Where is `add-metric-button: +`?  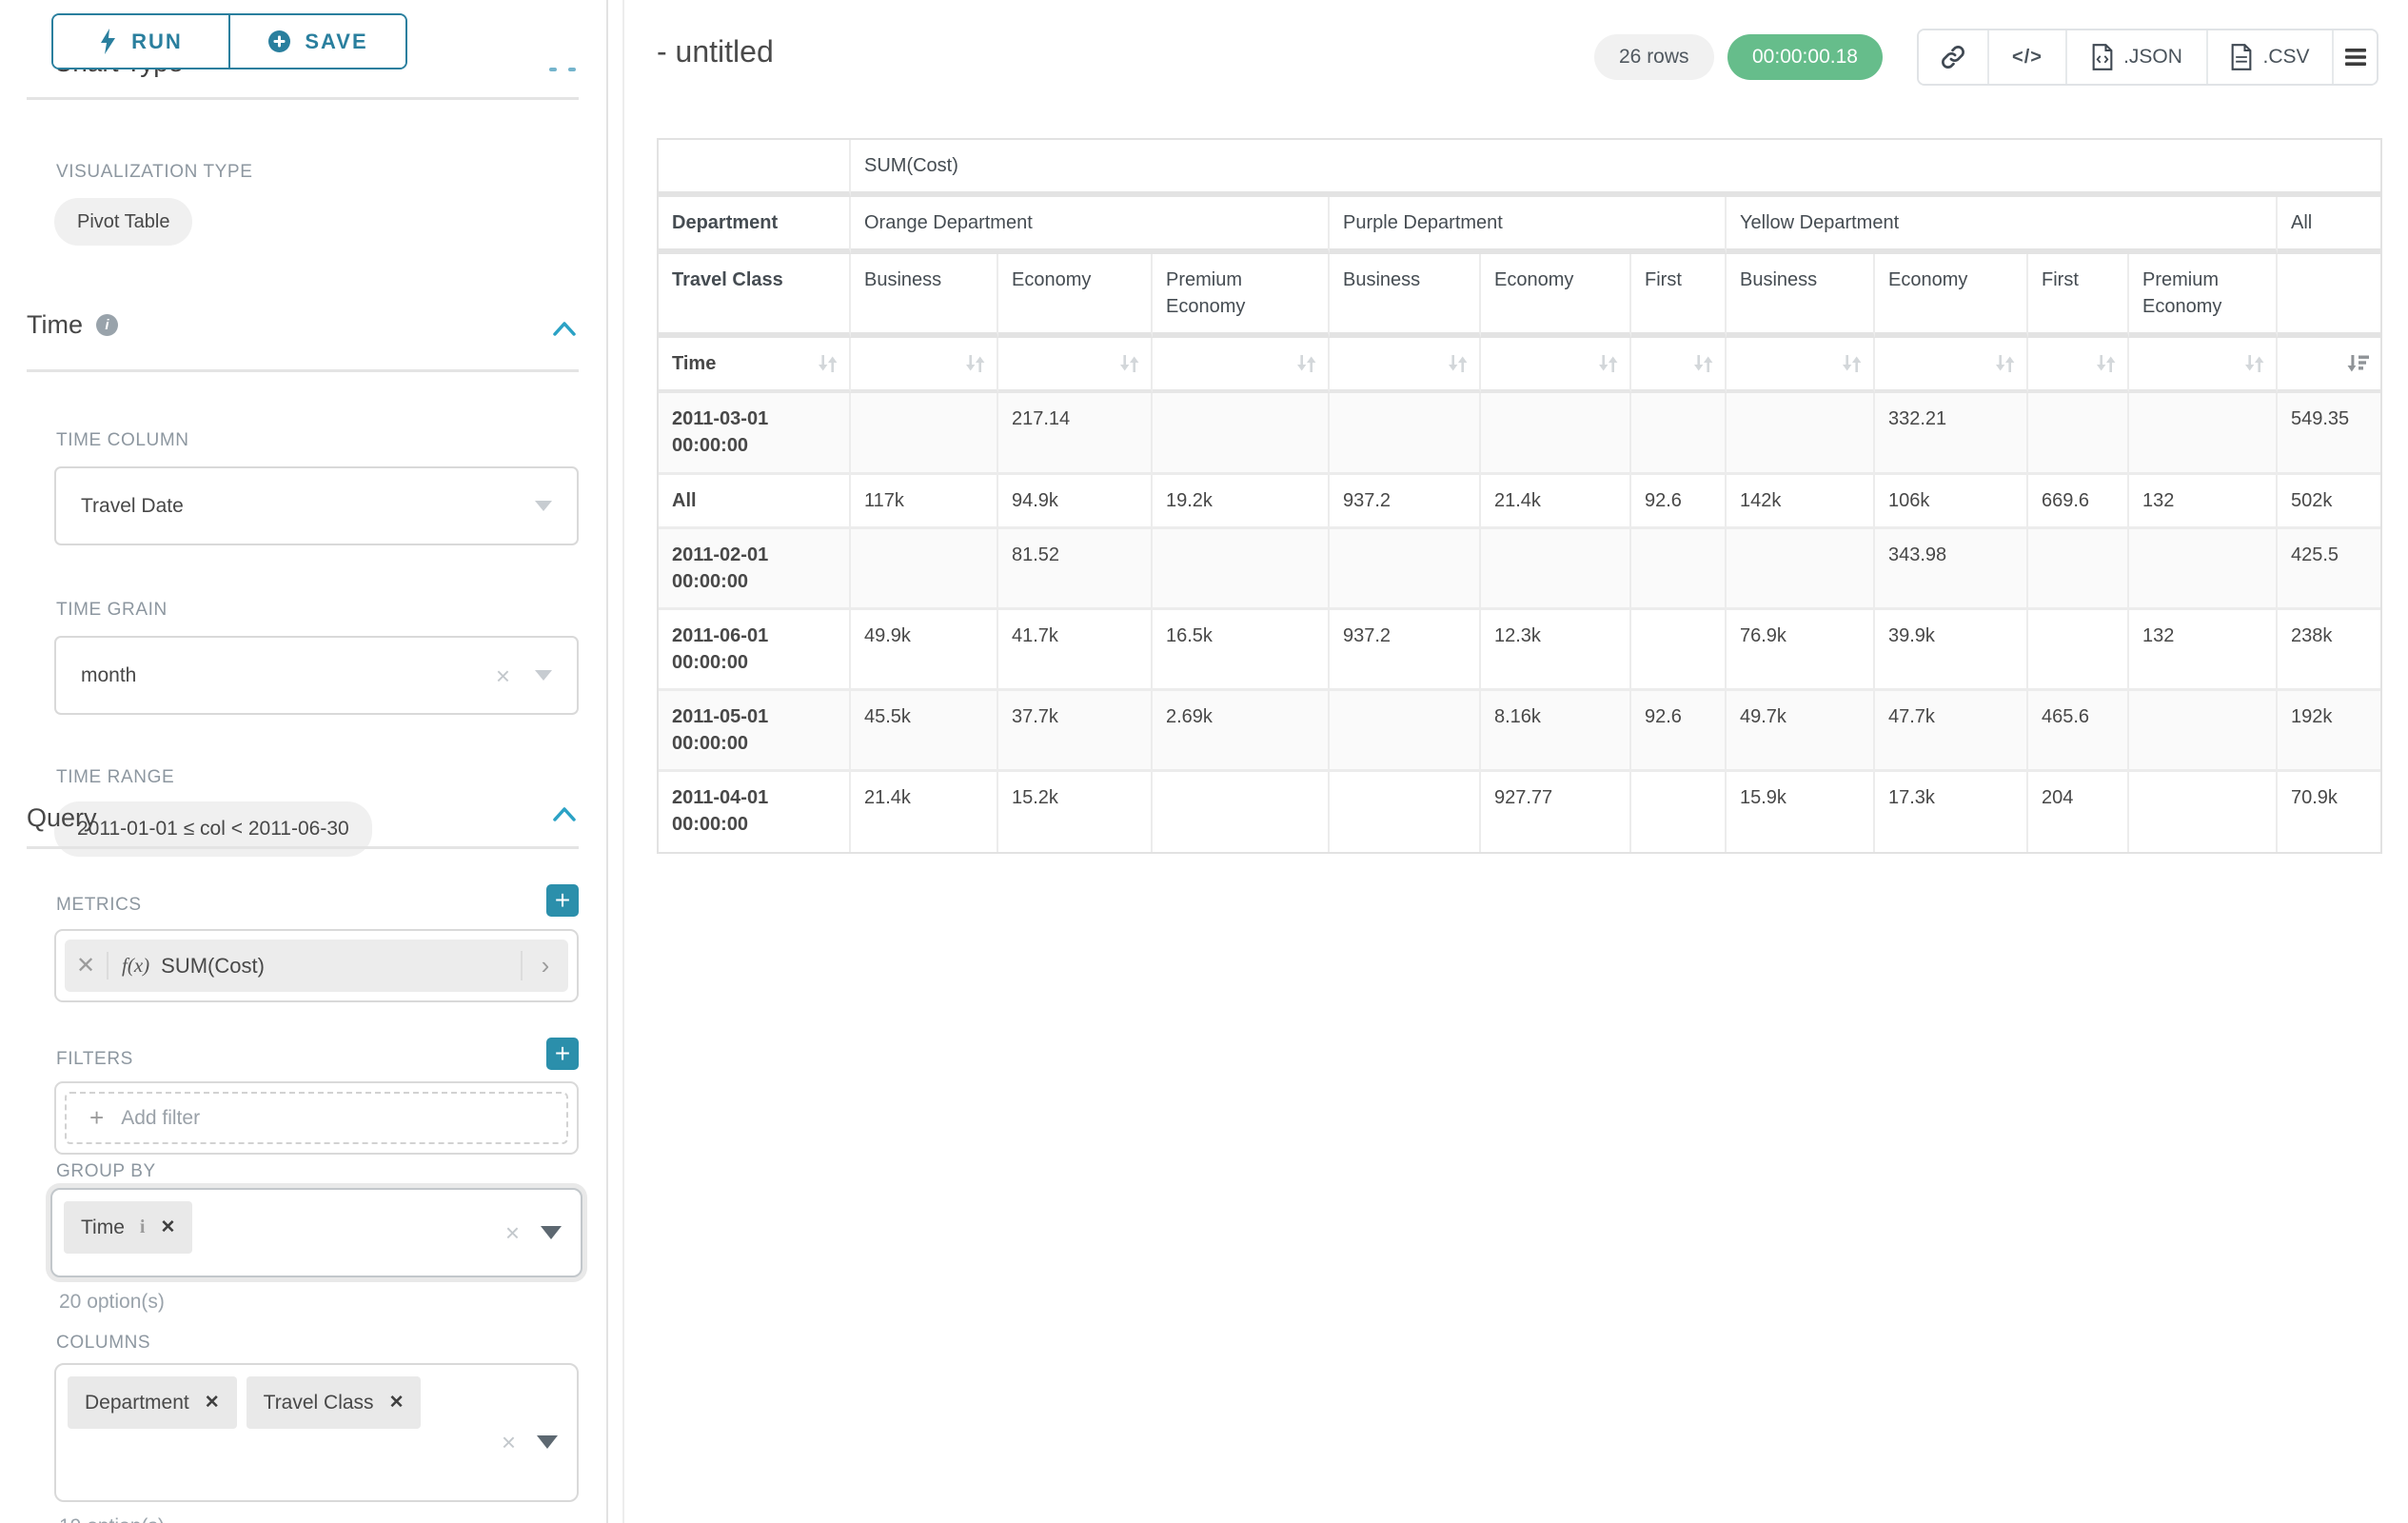
add-metric-button: + is located at coordinates (562, 901).